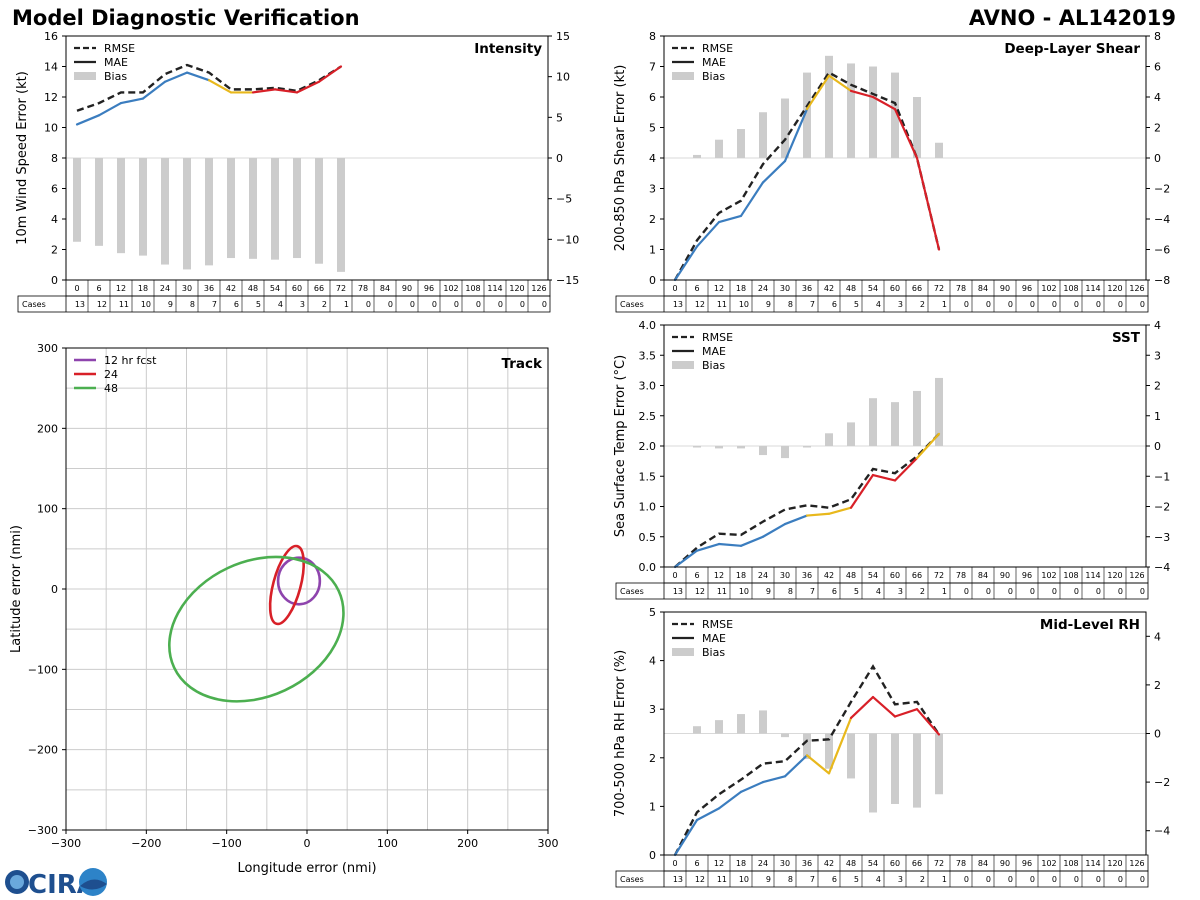  What do you see at coordinates (341, 288) in the screenshot?
I see `intensity-hour-cell: 72` at bounding box center [341, 288].